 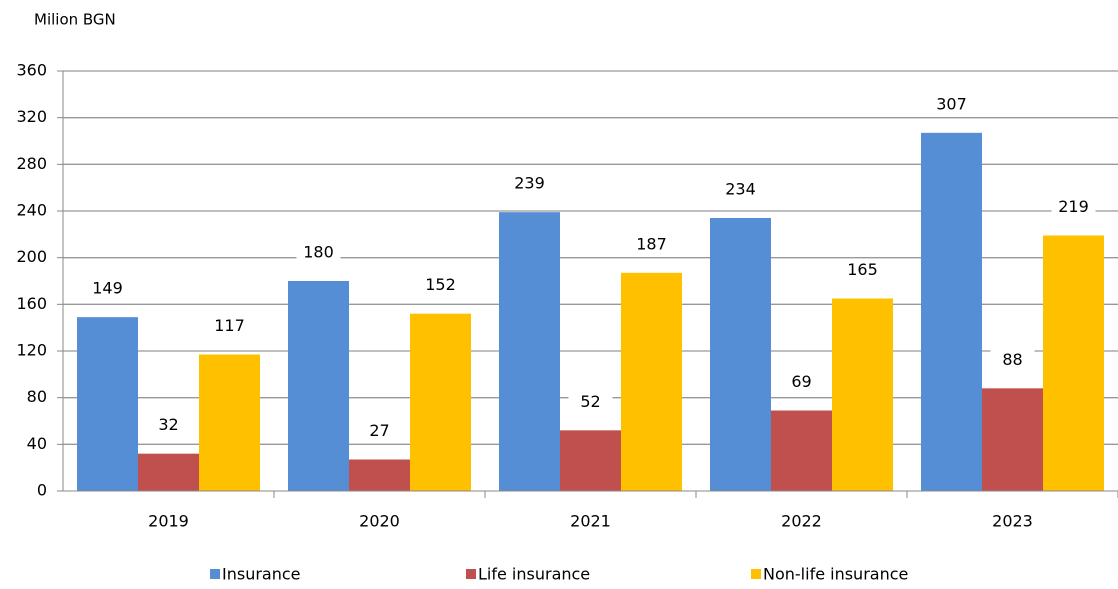 I want to click on y-tick-label: 160, so click(x=31, y=303).